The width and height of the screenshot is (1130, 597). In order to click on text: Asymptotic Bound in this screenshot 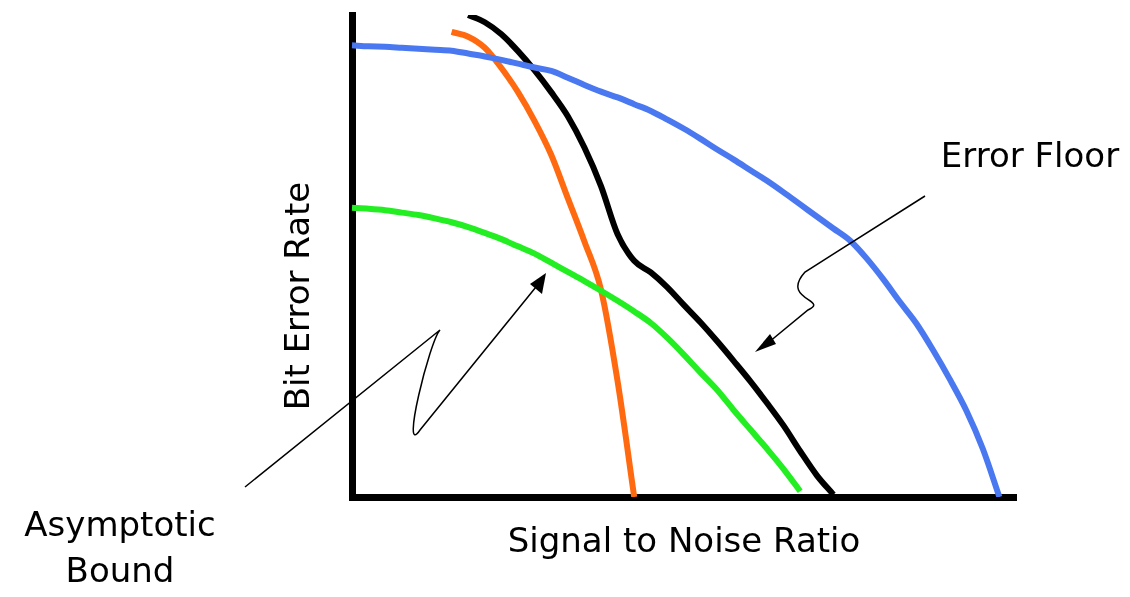, I will do `click(120, 546)`.